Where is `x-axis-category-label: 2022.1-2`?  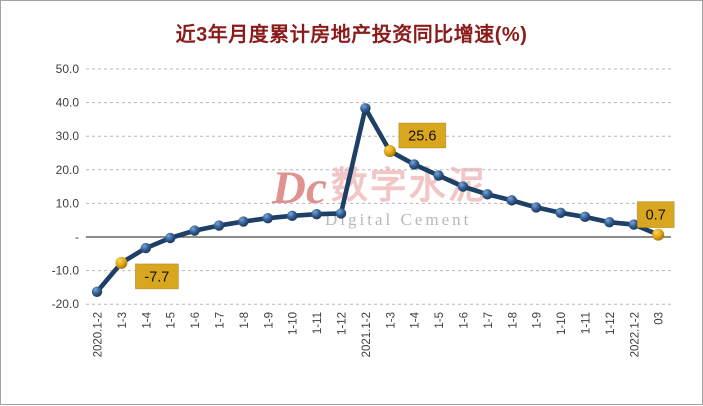
x-axis-category-label: 2022.1-2 is located at coordinates (635, 334).